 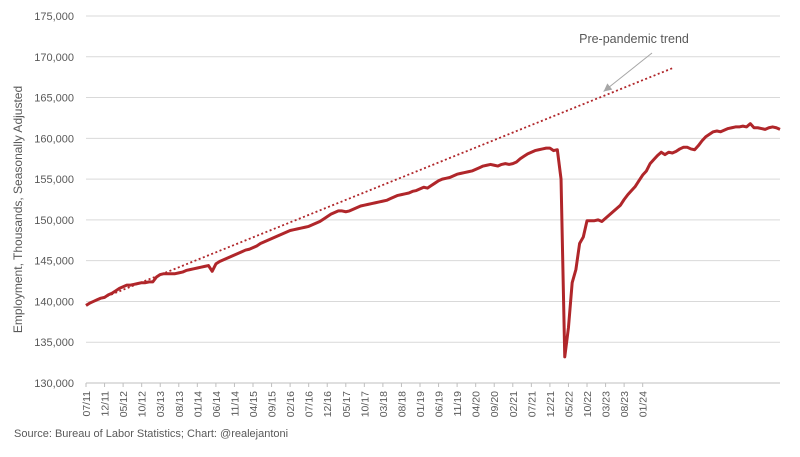 I want to click on y-tick-label: 160,000, so click(x=54, y=139).